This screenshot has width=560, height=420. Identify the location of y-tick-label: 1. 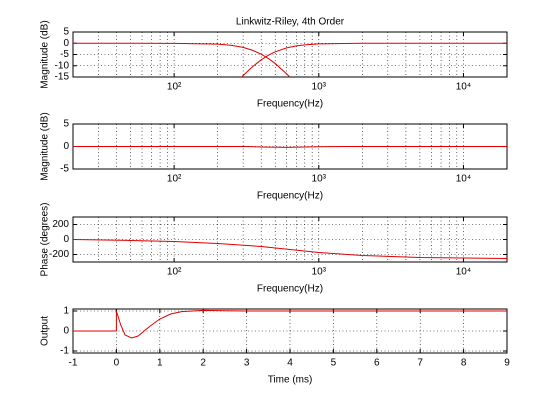
(66, 311).